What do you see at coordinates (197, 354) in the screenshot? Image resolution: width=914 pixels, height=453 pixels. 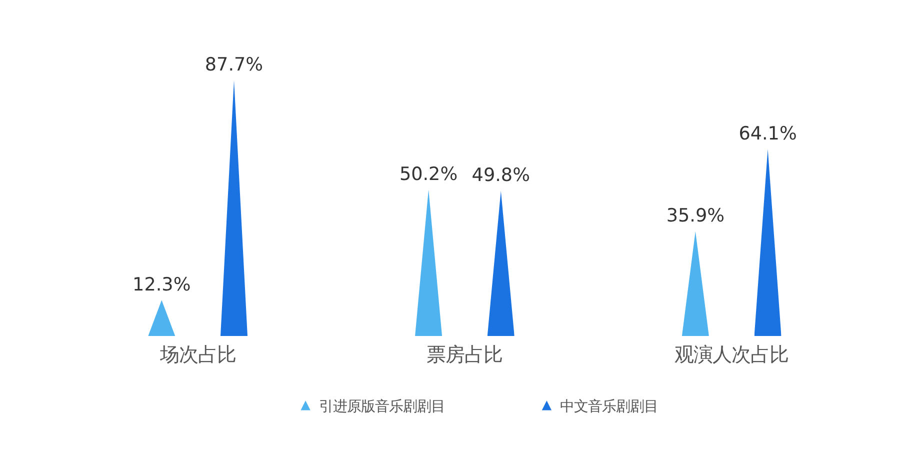 I see `x-tick-label: 场次占比` at bounding box center [197, 354].